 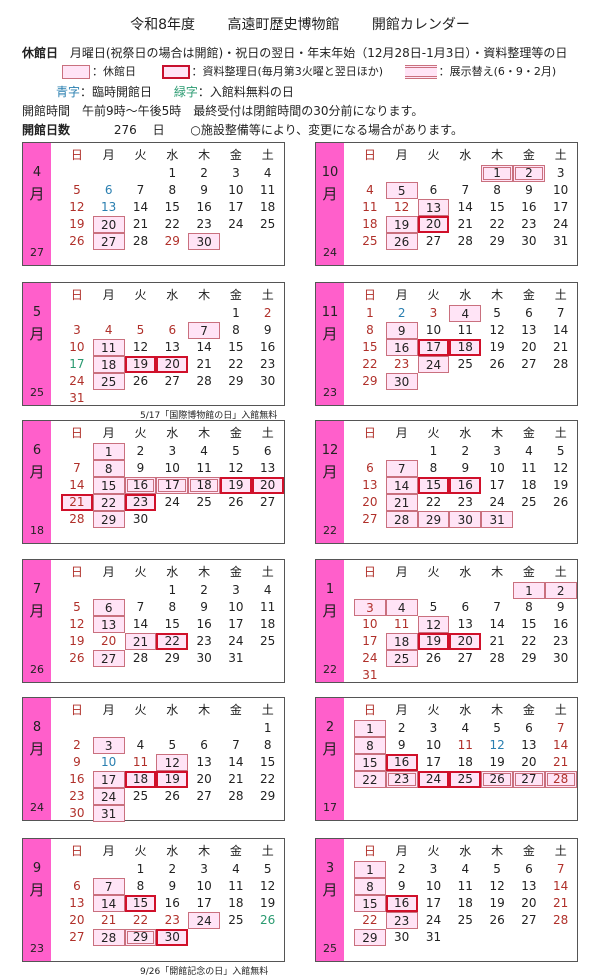 I want to click on museum-name: 高遠町歴史博物館, so click(x=283, y=25).